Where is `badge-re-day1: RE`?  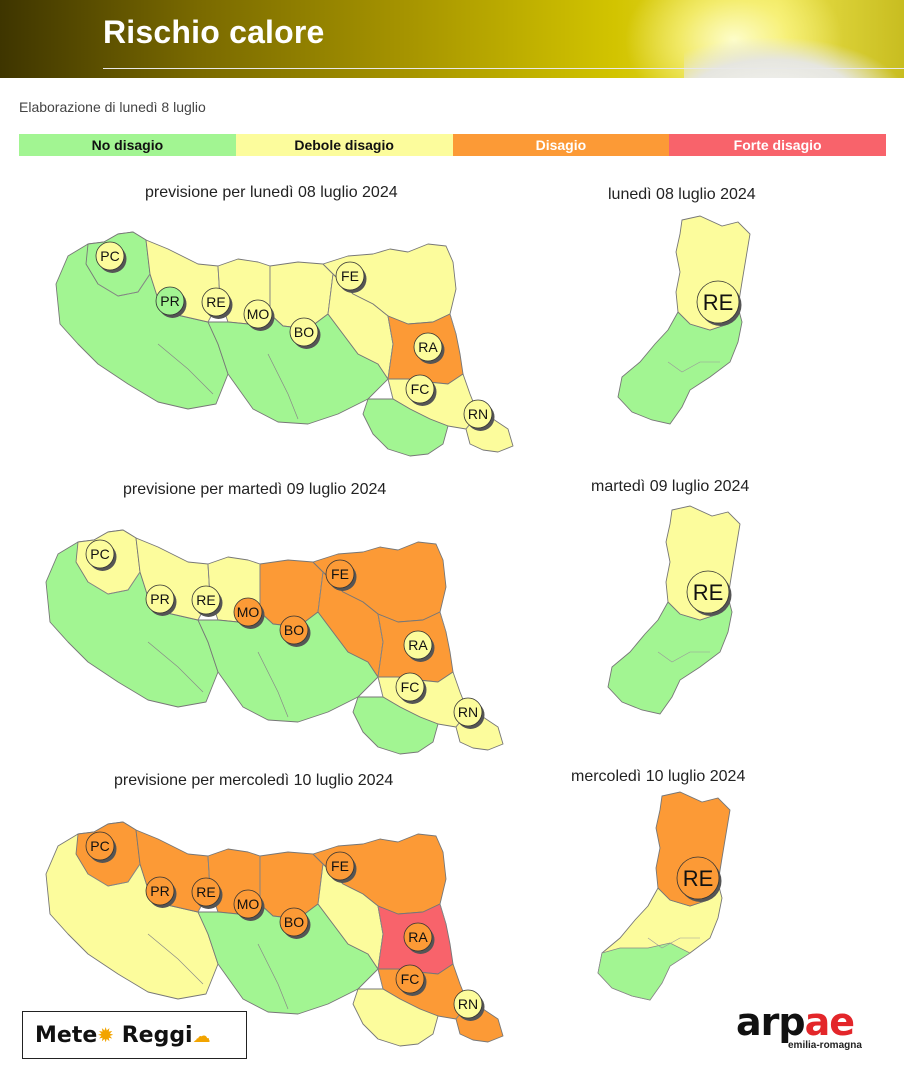 badge-re-day1: RE is located at coordinates (217, 303).